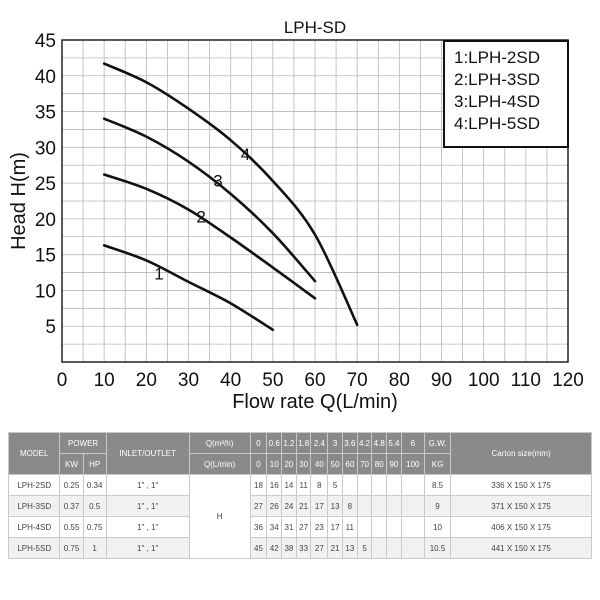 The height and width of the screenshot is (600, 600). I want to click on header-q-lmin-value: 0, so click(258, 464).